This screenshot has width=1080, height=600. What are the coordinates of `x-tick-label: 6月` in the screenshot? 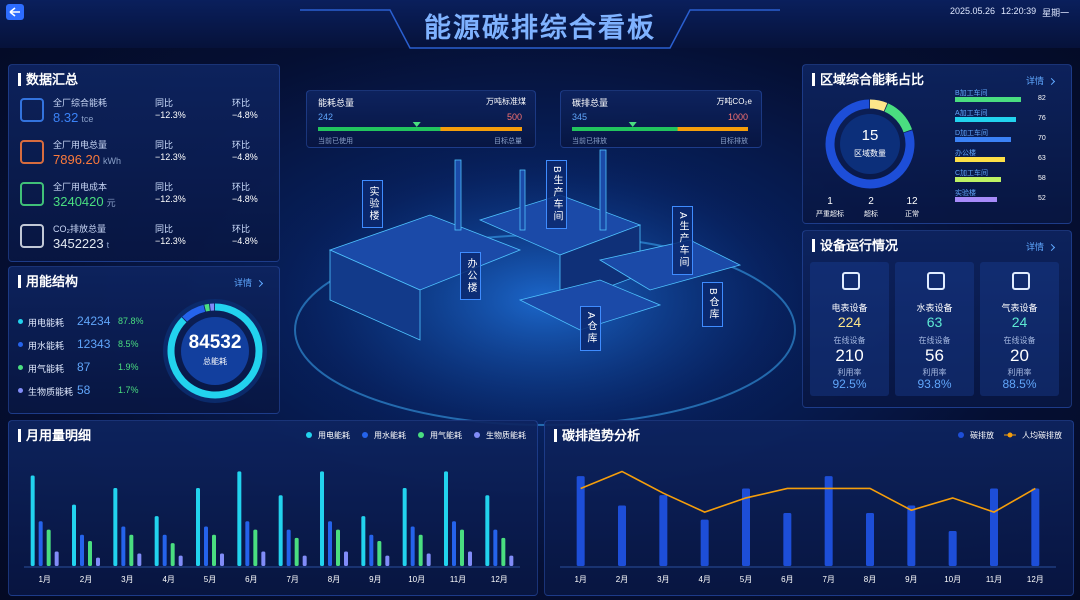 It's located at (787, 579).